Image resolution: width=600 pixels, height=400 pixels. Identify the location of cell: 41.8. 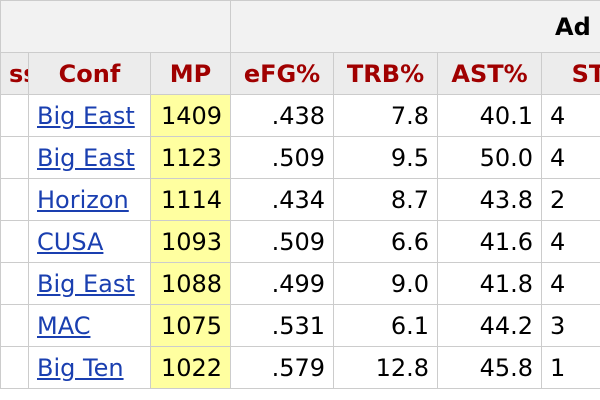
(490, 283).